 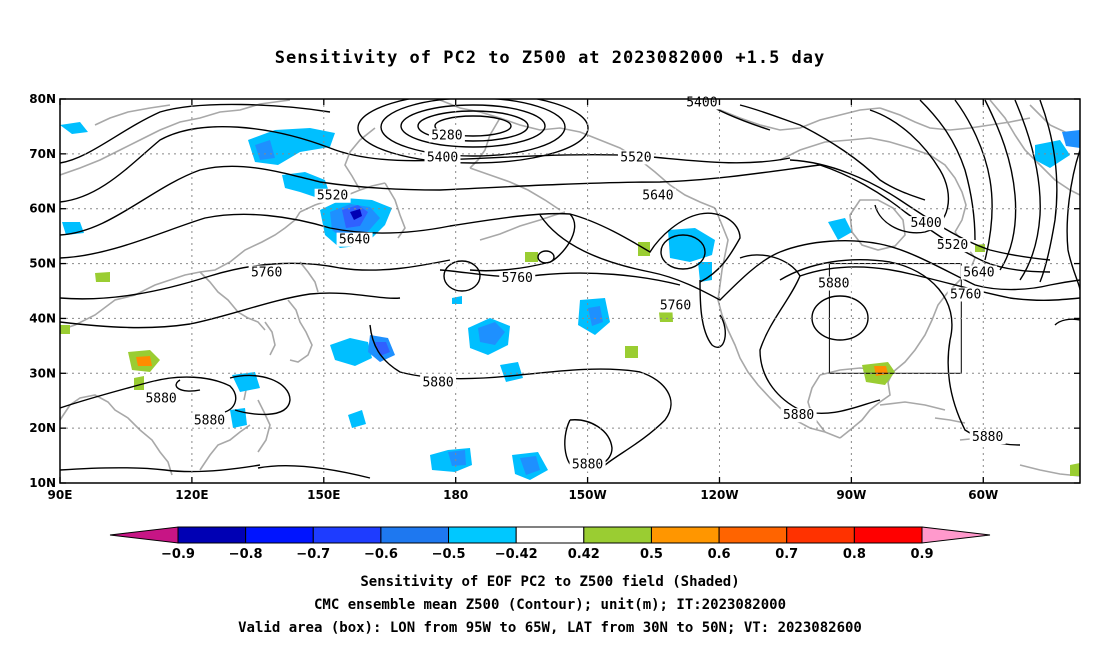 I want to click on lon-tick-label: 150E, so click(x=323, y=495).